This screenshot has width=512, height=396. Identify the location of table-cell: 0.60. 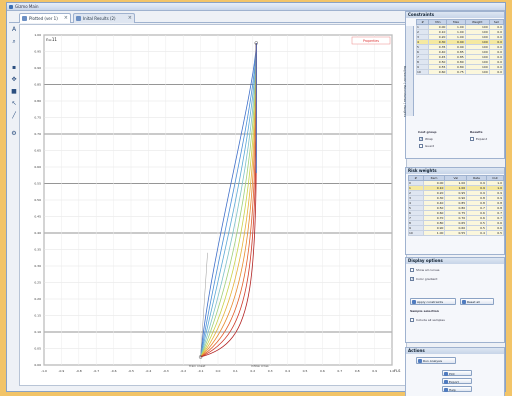
(438, 72).